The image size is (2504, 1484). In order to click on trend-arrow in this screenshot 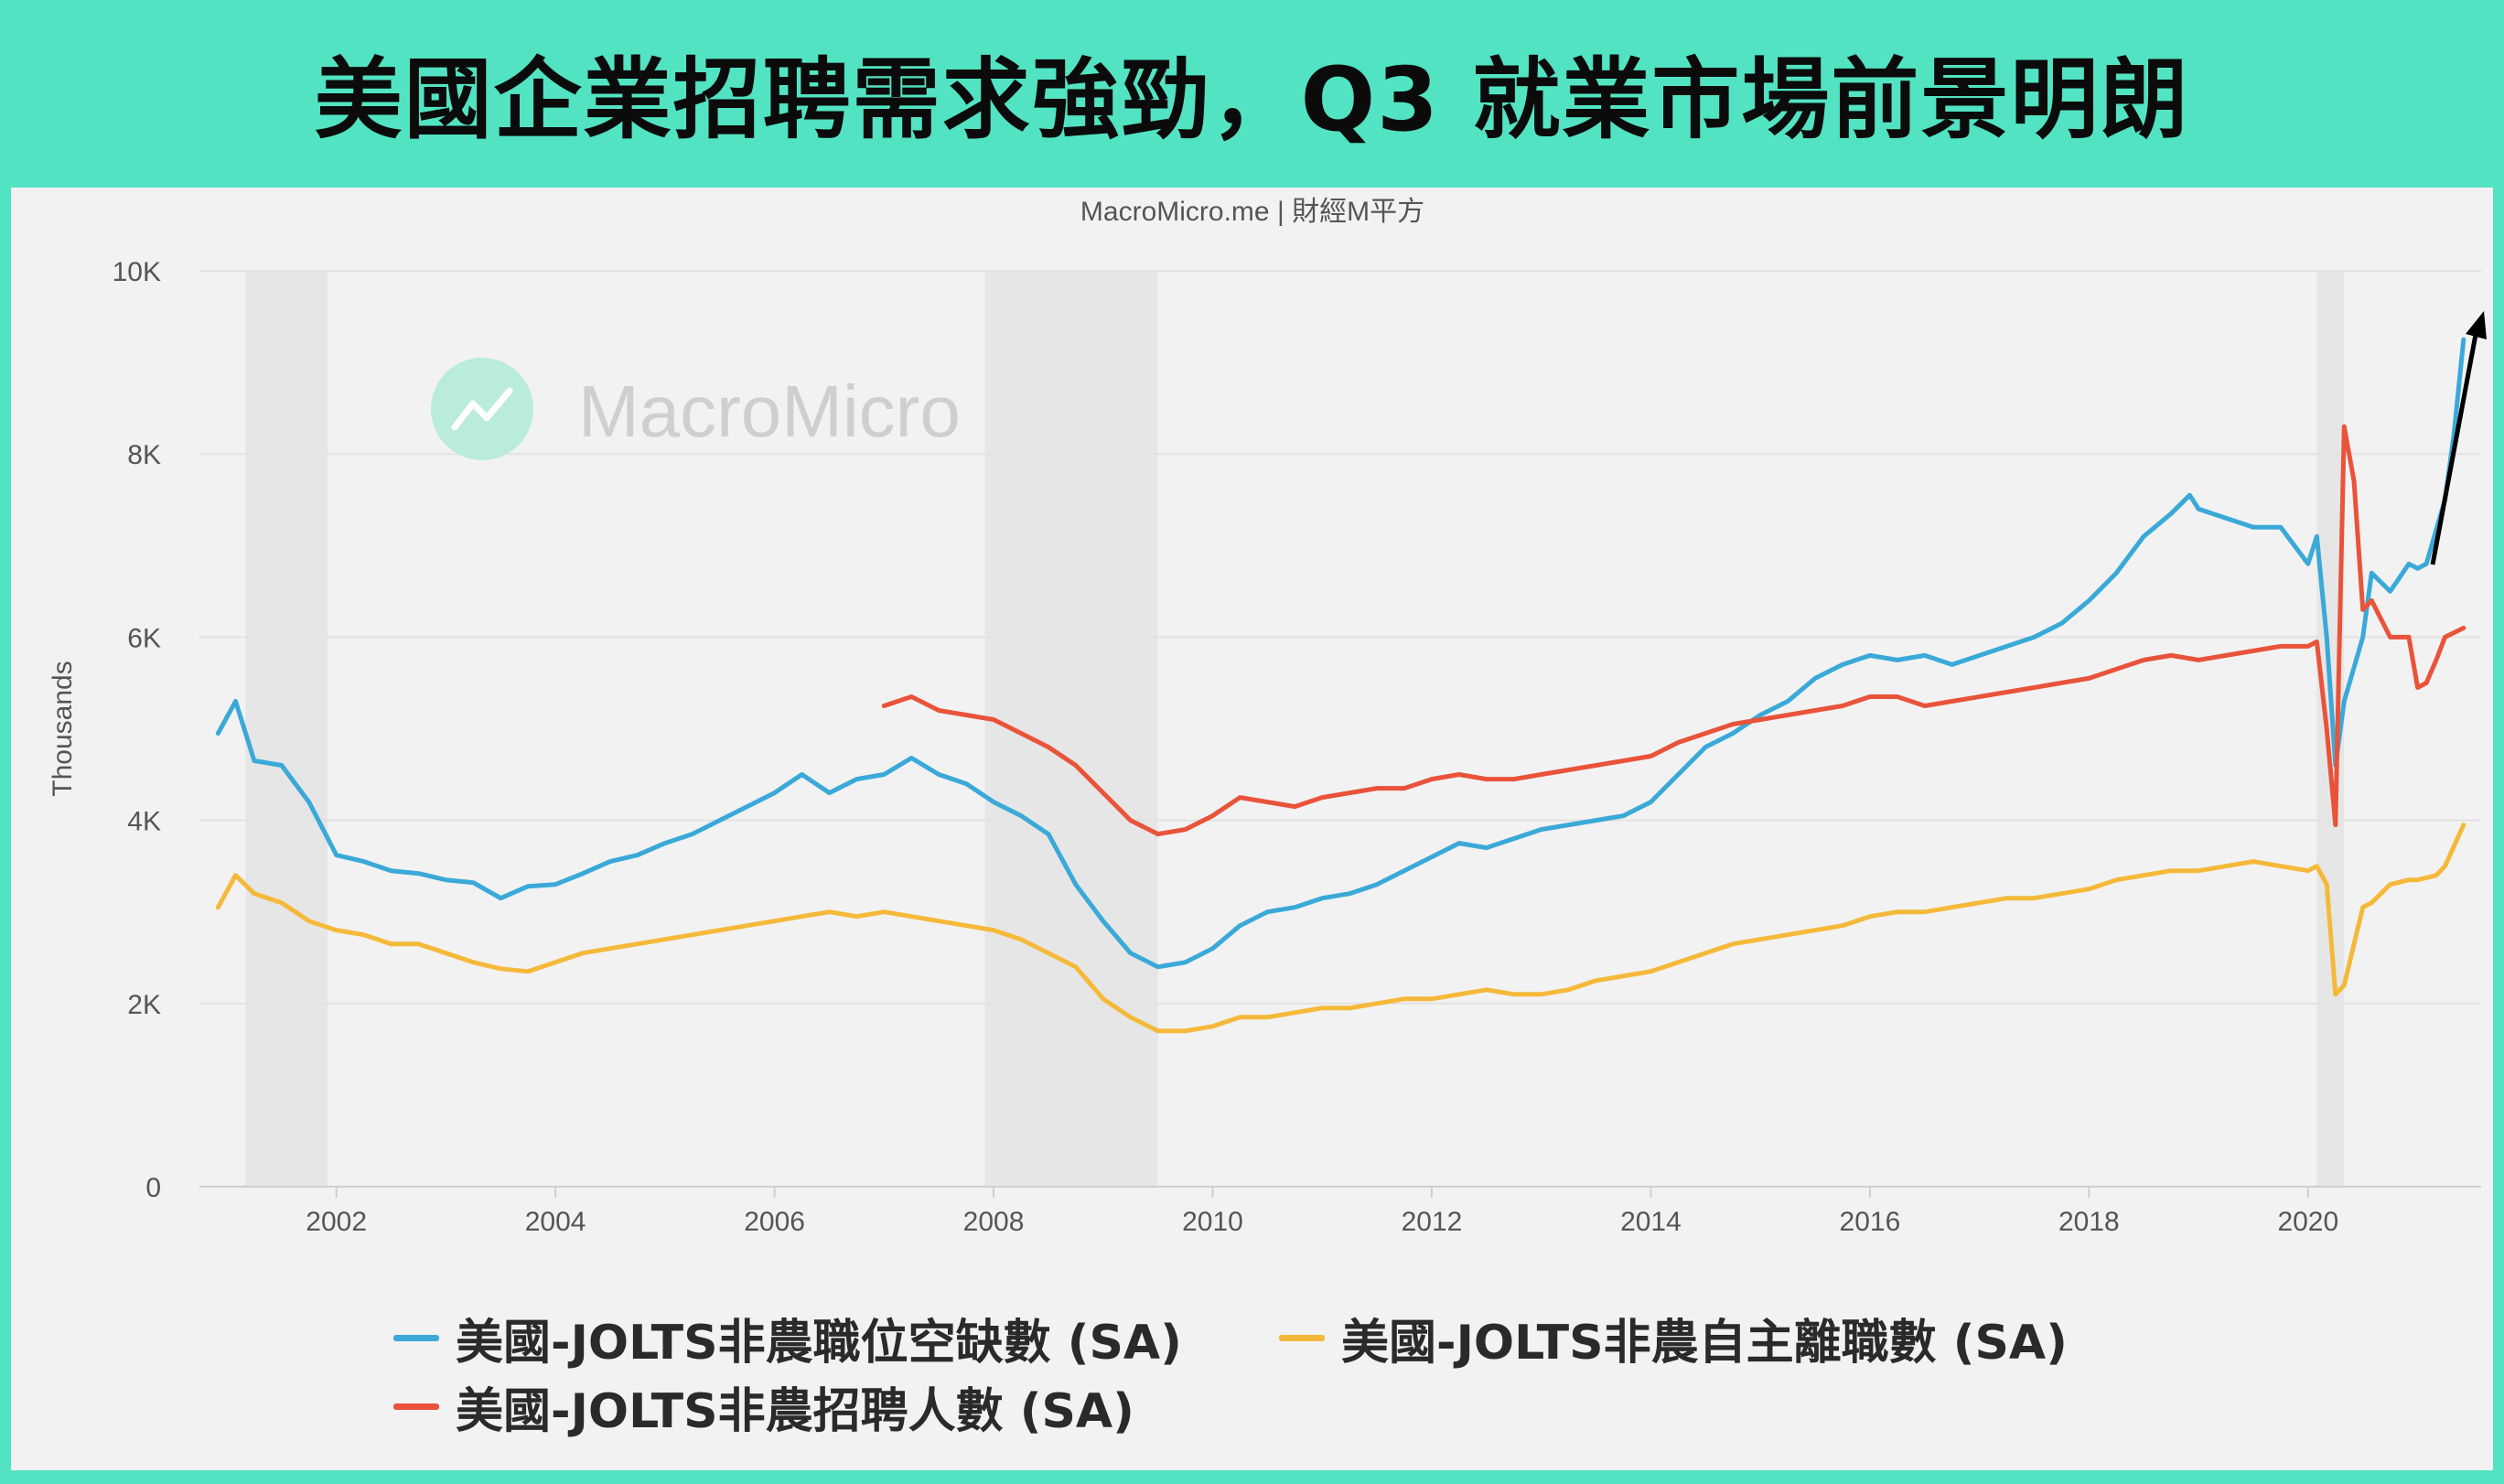, I will do `click(2459, 438)`.